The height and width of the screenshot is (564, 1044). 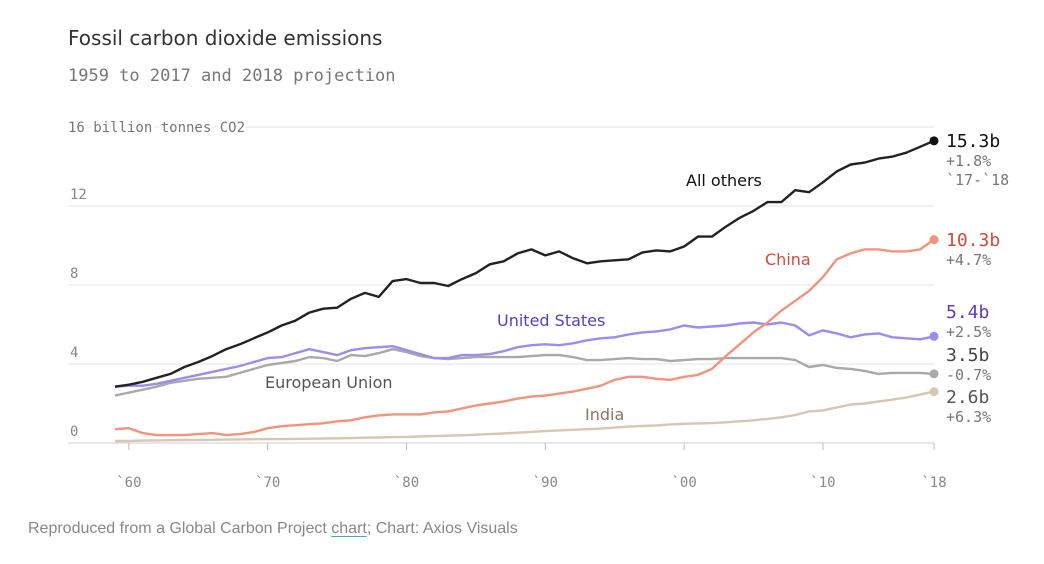 I want to click on series-label-united-states: United States, so click(x=551, y=320).